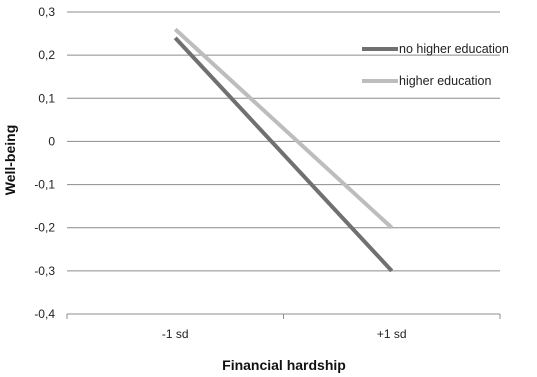 This screenshot has width=537, height=377. Describe the element at coordinates (44, 185) in the screenshot. I see `y-tick-label: -0,1` at that location.